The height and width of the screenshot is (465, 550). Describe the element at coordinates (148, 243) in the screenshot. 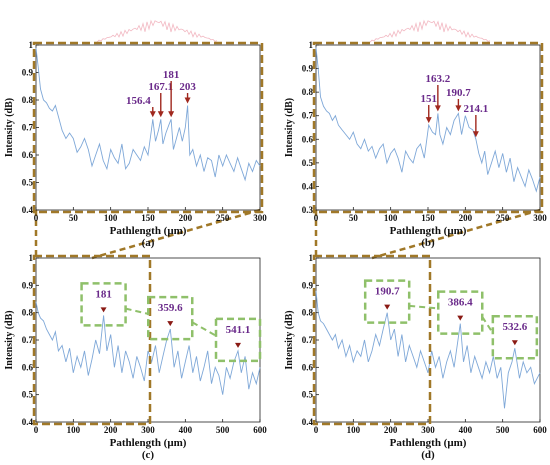

I see `panel-label: (a)` at that location.